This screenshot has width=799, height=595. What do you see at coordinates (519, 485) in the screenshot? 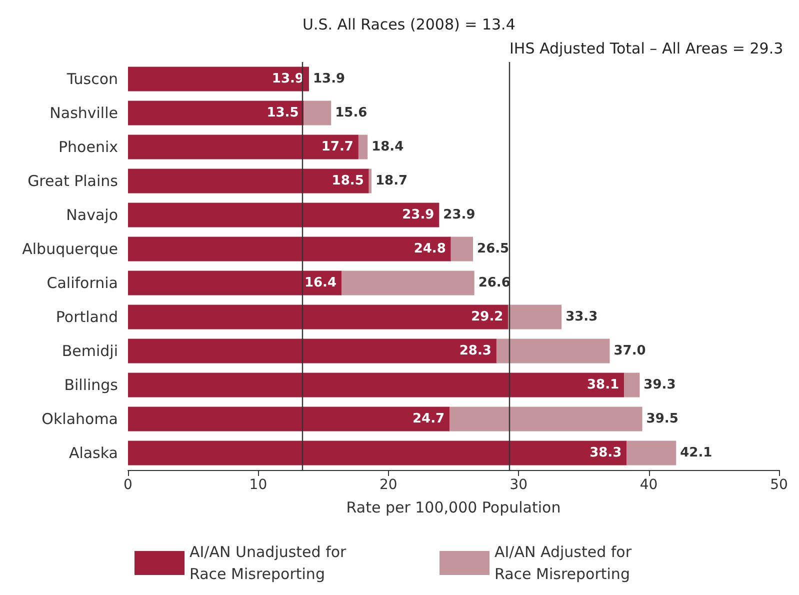
I see `x-tick-label: 30` at bounding box center [519, 485].